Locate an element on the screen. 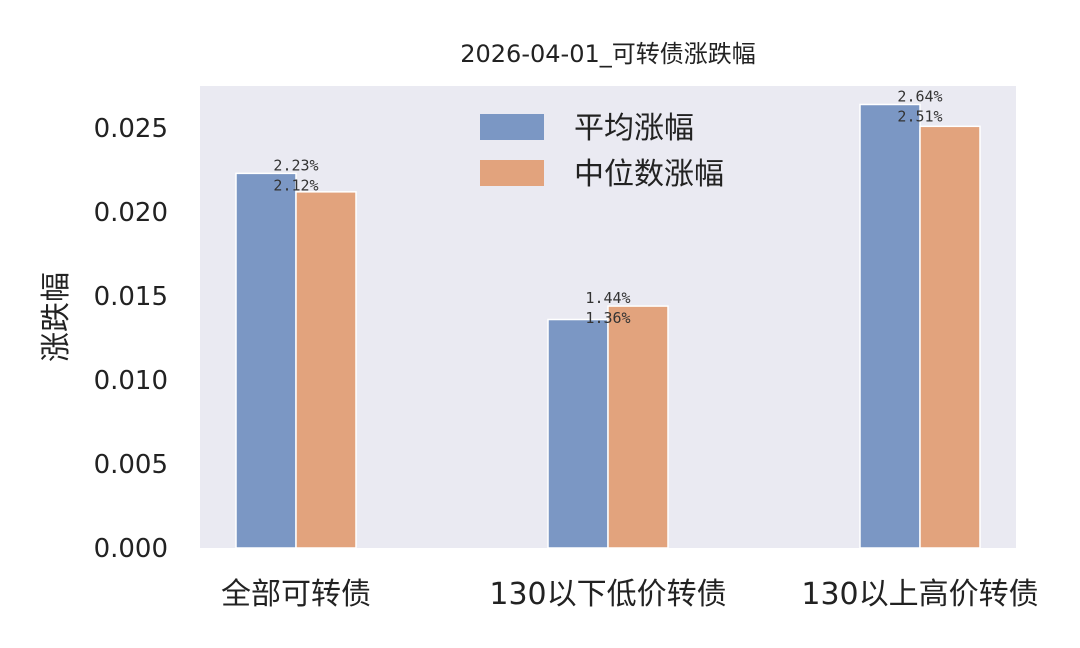  y-tick-label: 0.005 is located at coordinates (131, 465).